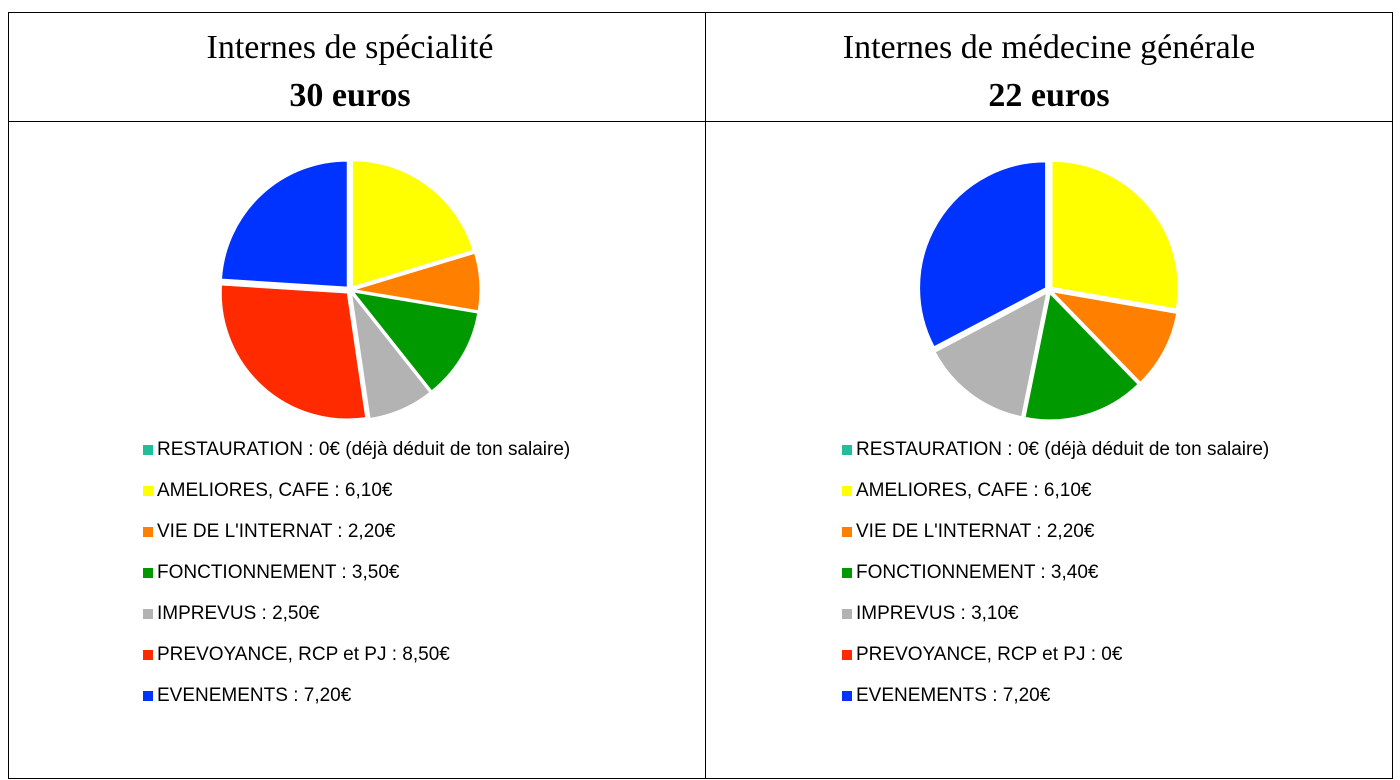  Describe the element at coordinates (937, 613) in the screenshot. I see `legend-label: IMPREVUS : 3,10€` at that location.